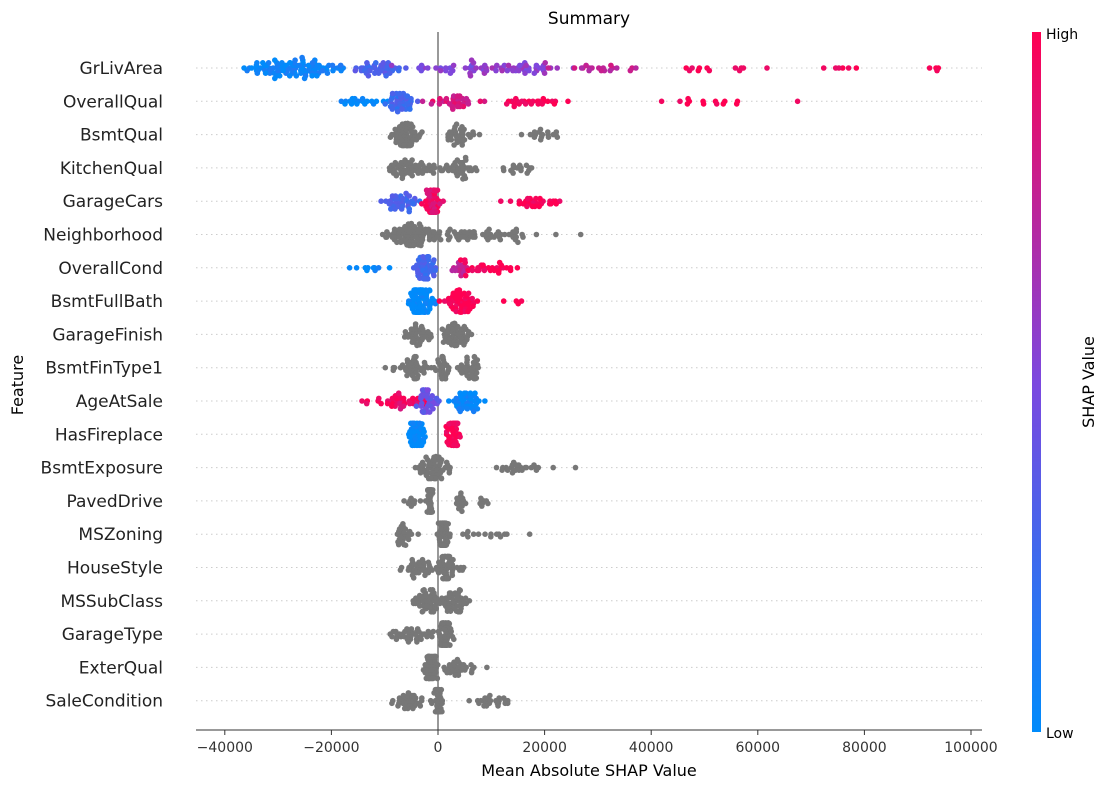 This screenshot has height=789, width=1109. Describe the element at coordinates (111, 602) in the screenshot. I see `feature-label: MSSubClass` at that location.